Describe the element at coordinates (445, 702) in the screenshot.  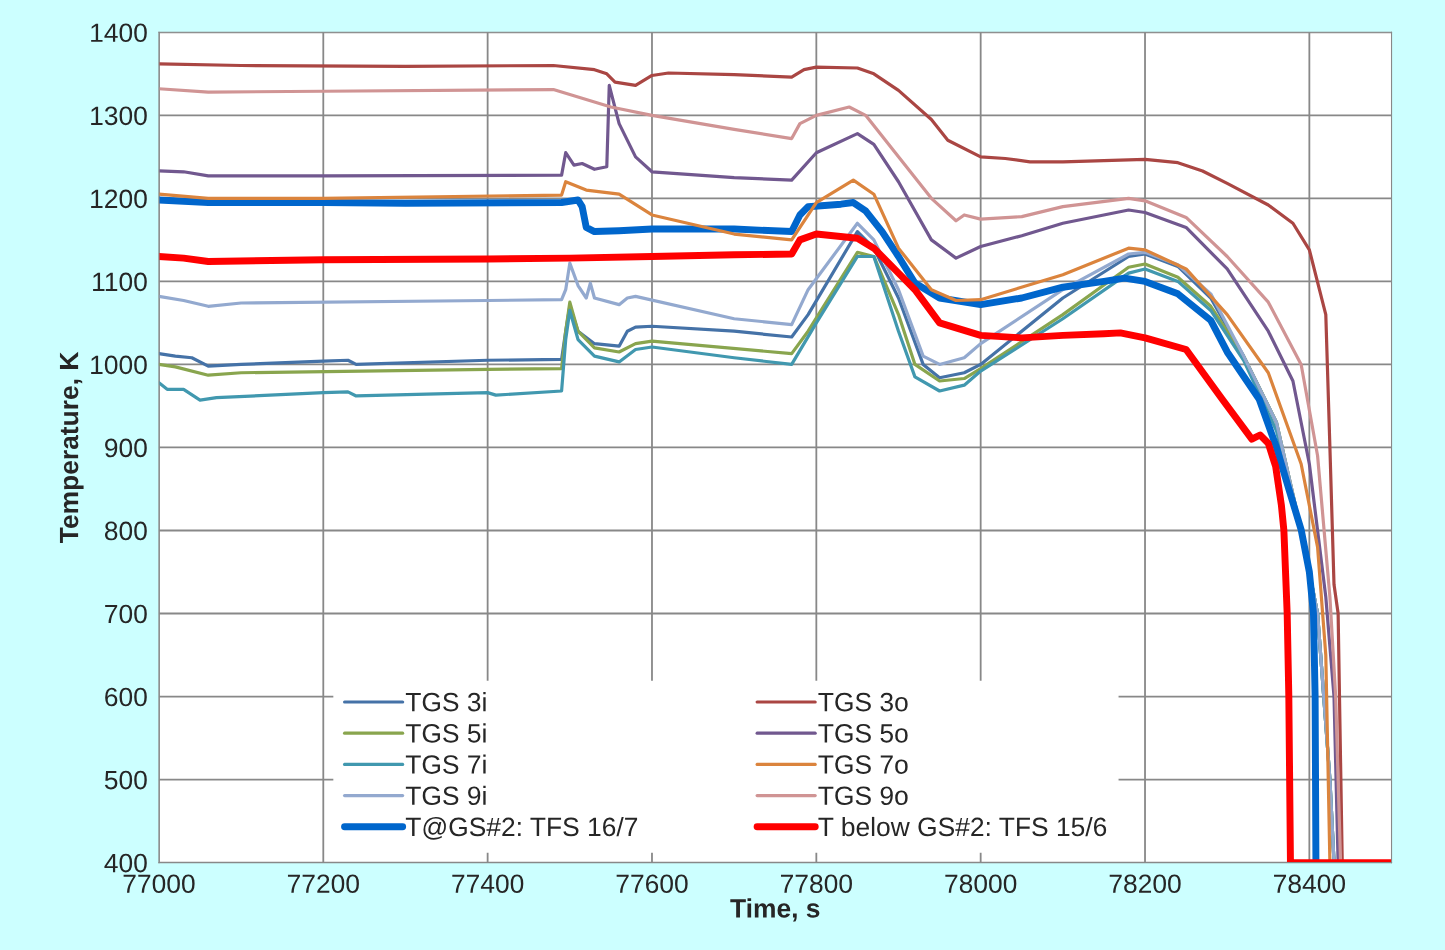
I see `legend-label: TGS 3i` at that location.